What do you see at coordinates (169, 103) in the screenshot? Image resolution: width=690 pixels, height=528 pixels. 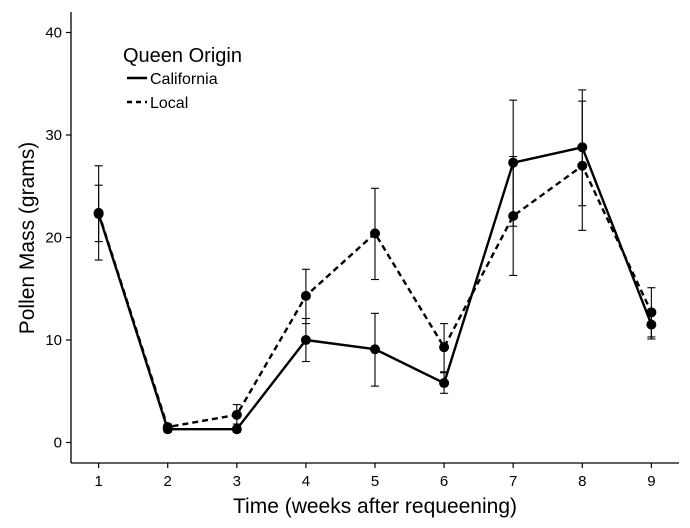 I see `legend-label-local: Local` at bounding box center [169, 103].